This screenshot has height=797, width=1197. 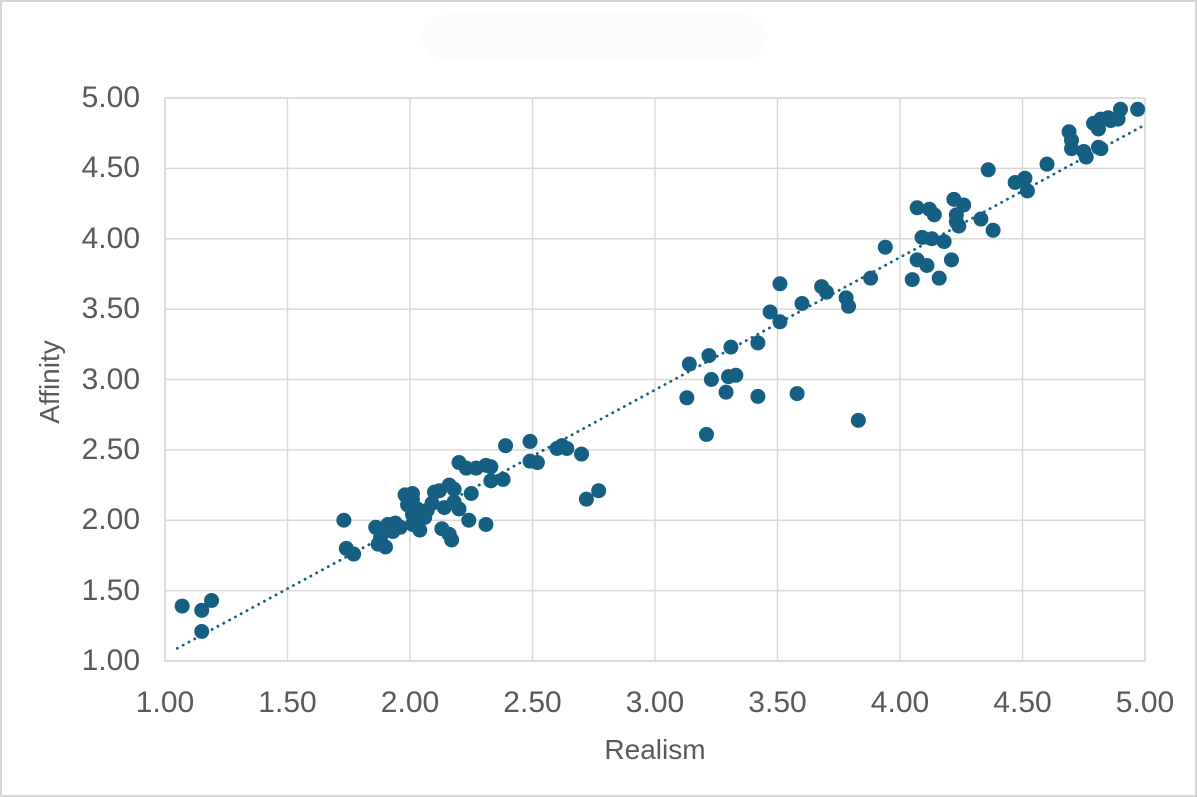 What do you see at coordinates (110, 309) in the screenshot?
I see `y-tick-label: 3.50` at bounding box center [110, 309].